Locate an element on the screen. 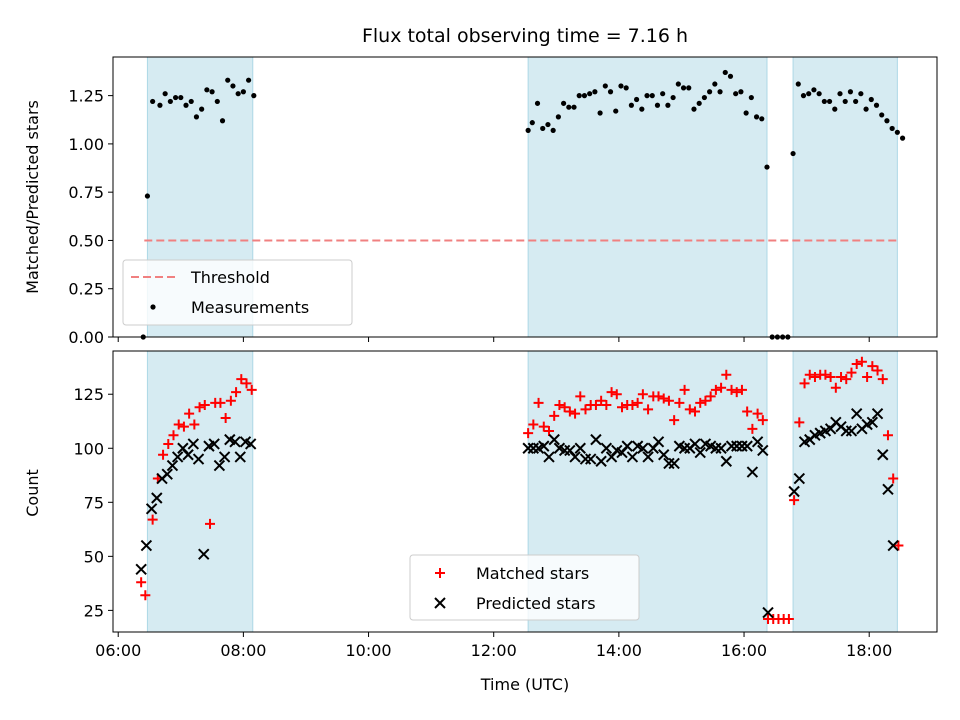  legend-predicted-swatch is located at coordinates (440, 603).